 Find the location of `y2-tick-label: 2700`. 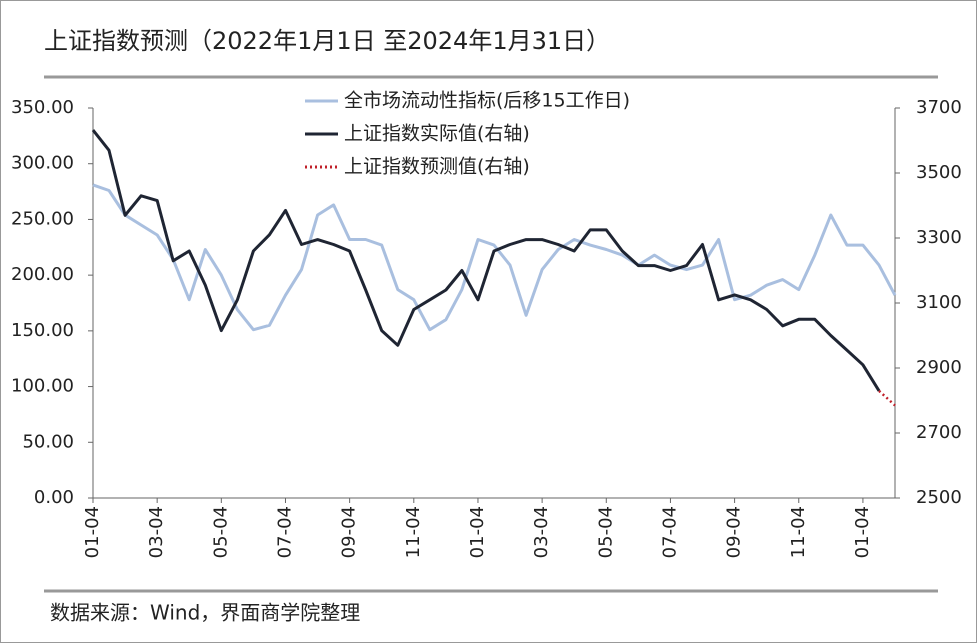

y2-tick-label: 2700 is located at coordinates (939, 432).